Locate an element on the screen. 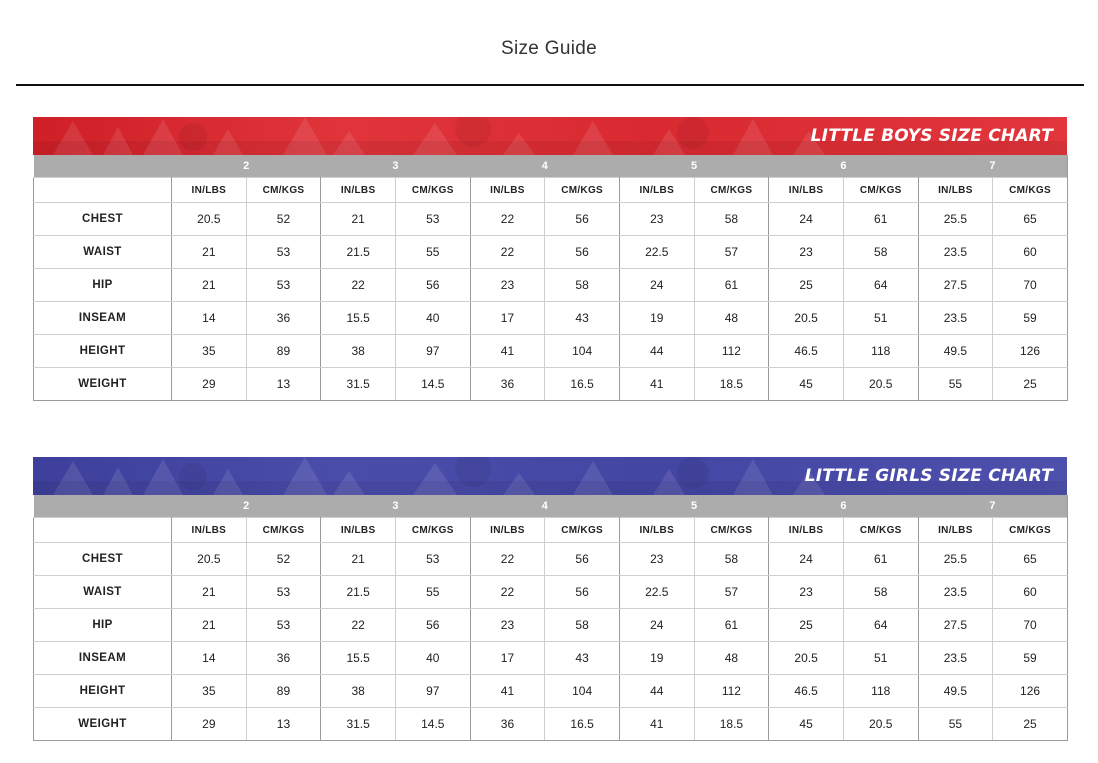  table-cell: 38 is located at coordinates (358, 691).